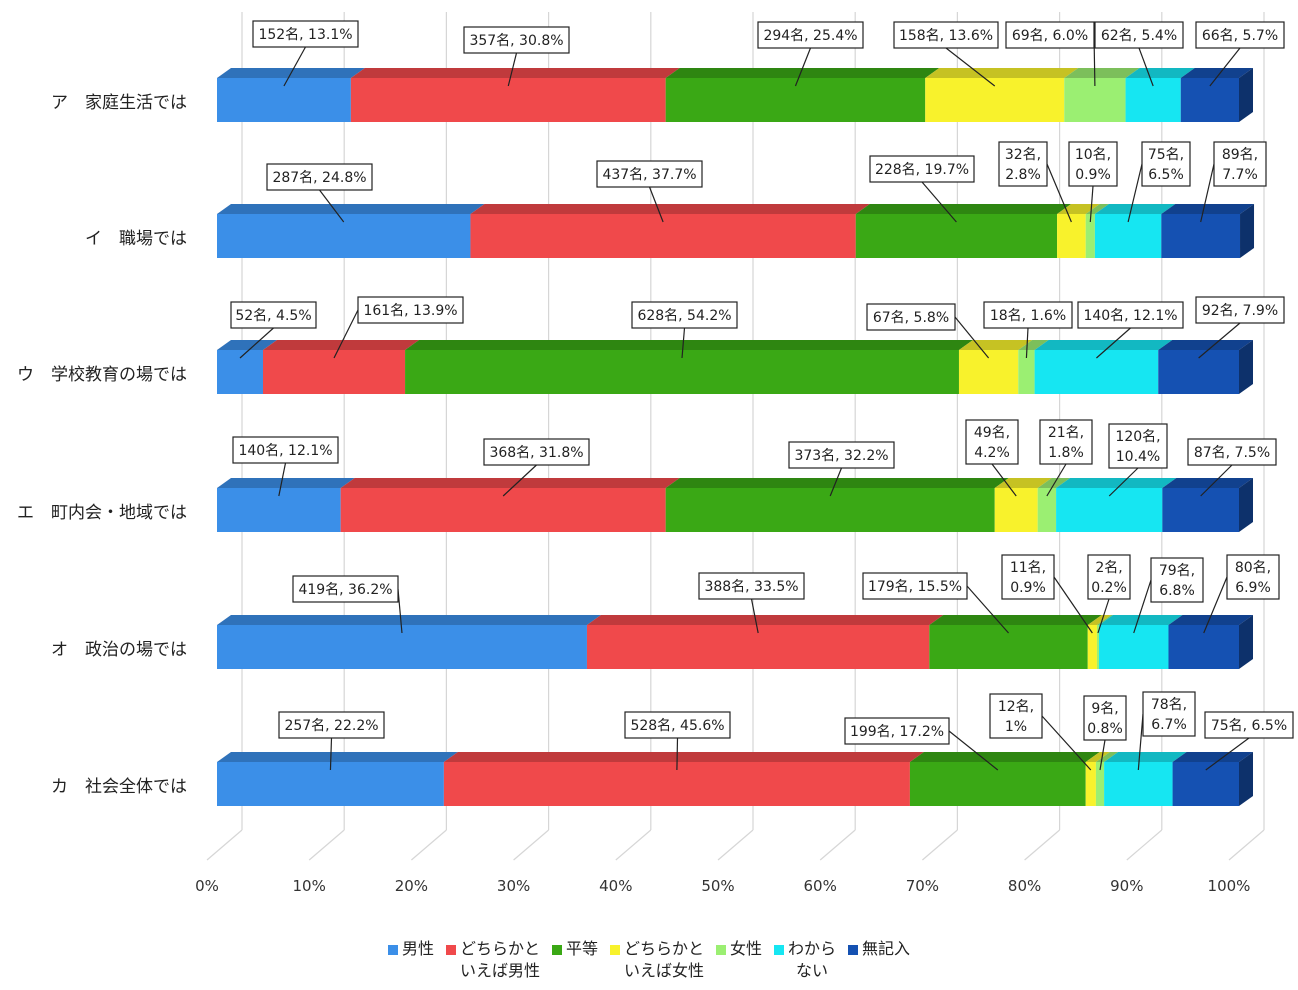  I want to click on svg-text: 419名, 36.2%, so click(345, 590).